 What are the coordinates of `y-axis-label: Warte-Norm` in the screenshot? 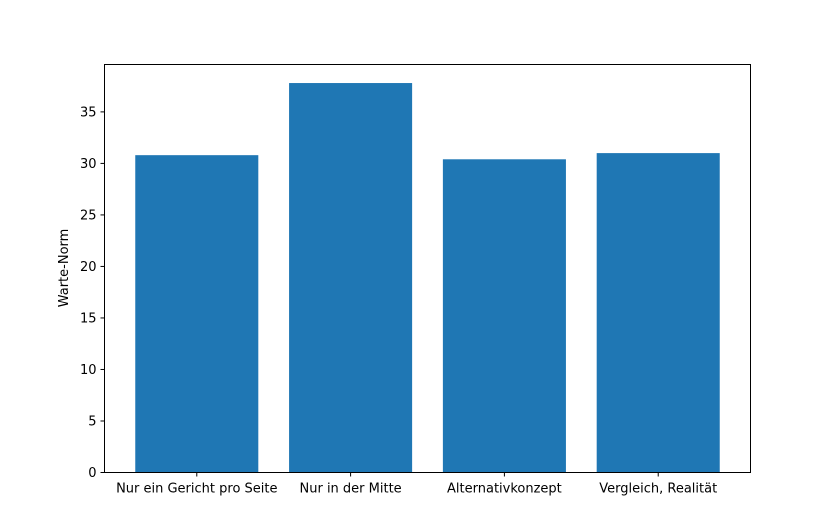 It's located at (64, 268).